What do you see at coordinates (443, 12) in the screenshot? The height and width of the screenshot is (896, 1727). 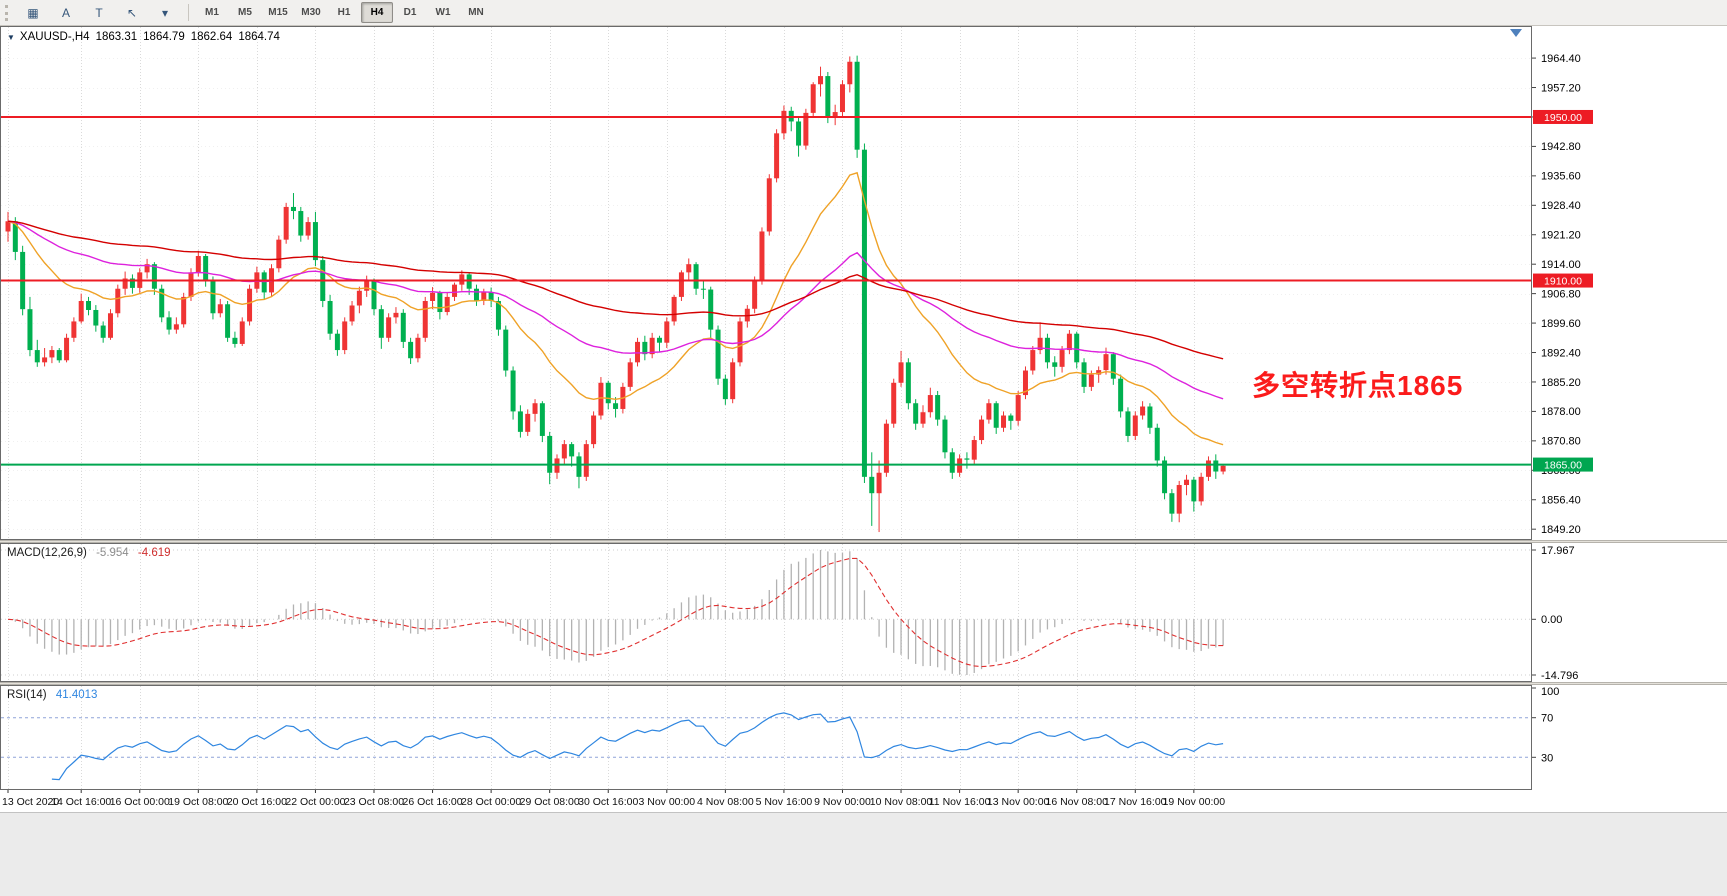 I see `timeframe-w1-button: W1` at bounding box center [443, 12].